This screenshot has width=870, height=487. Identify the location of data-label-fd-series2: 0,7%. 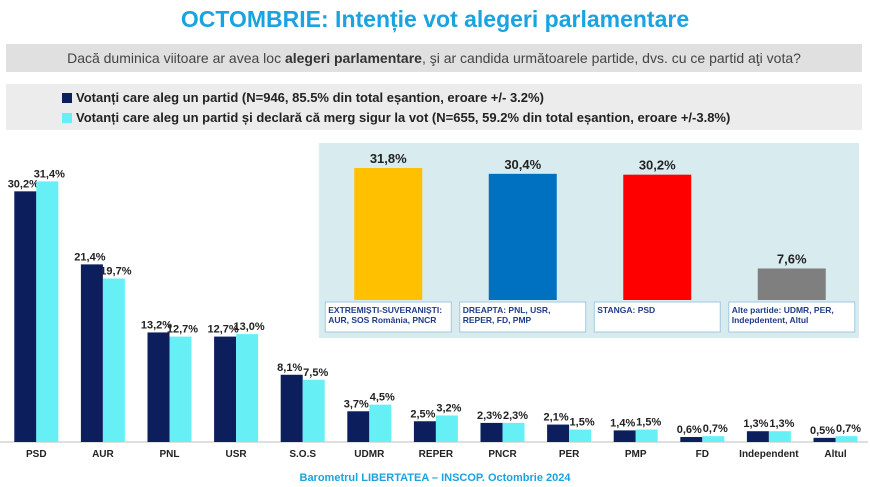
(715, 429).